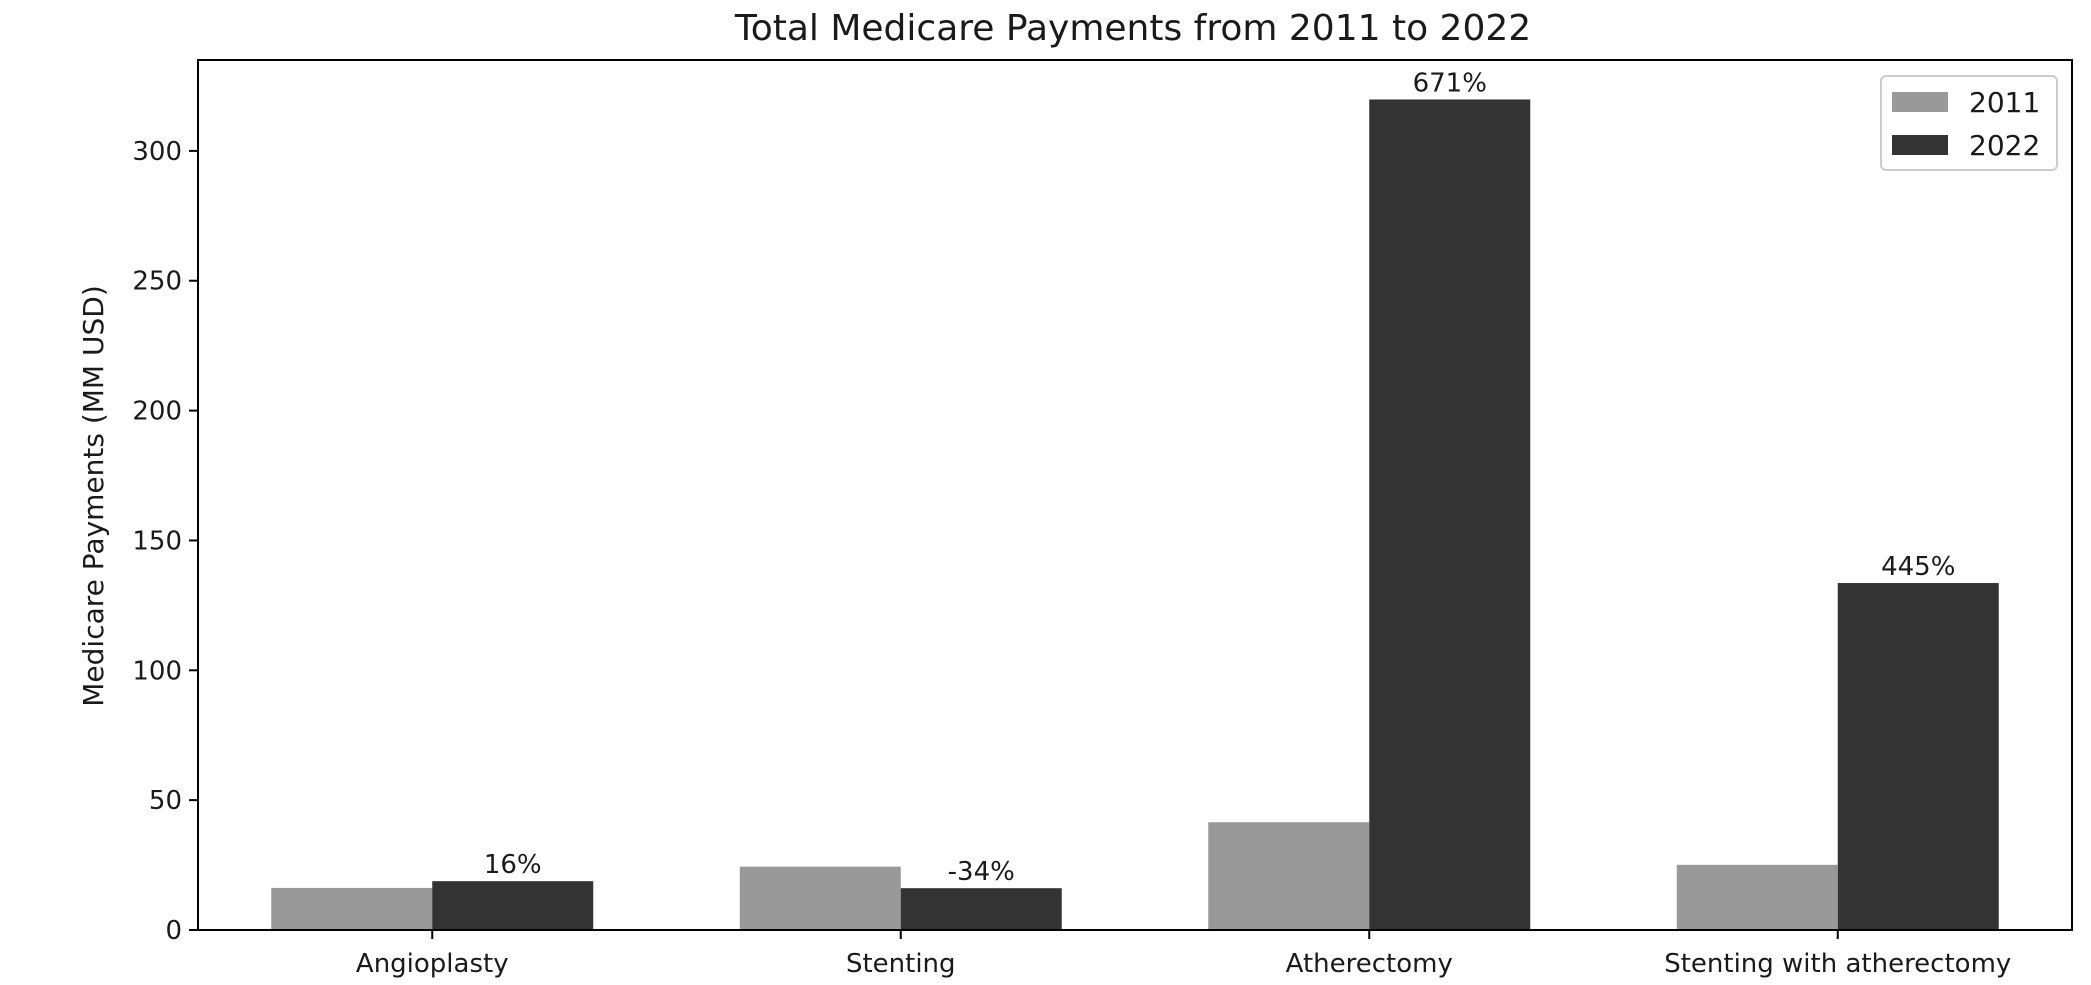 The image size is (2091, 985). I want to click on legend-swatch-2022, so click(1920, 145).